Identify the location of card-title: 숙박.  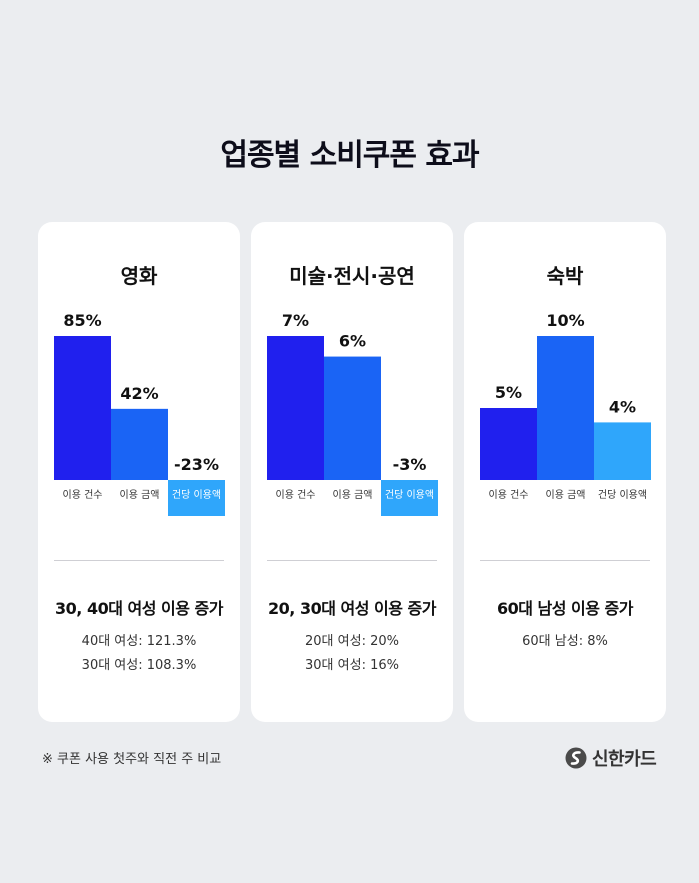
(565, 276).